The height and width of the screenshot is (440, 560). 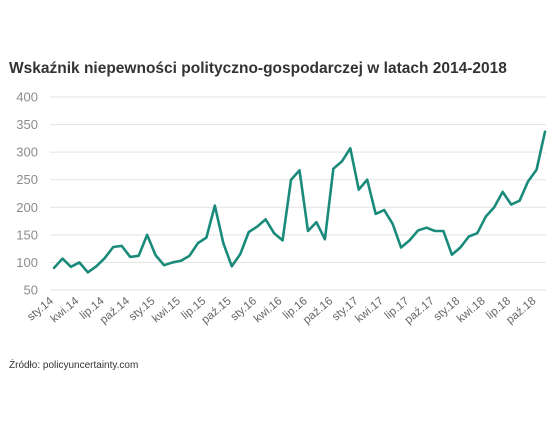 I want to click on x-tick-label: kwi.16, so click(x=268, y=310).